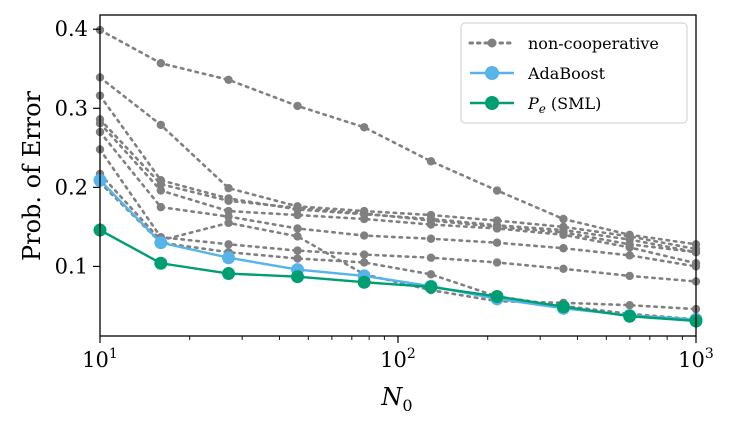 This screenshot has width=730, height=425. I want to click on y-tick-label: 0.3, so click(71, 108).